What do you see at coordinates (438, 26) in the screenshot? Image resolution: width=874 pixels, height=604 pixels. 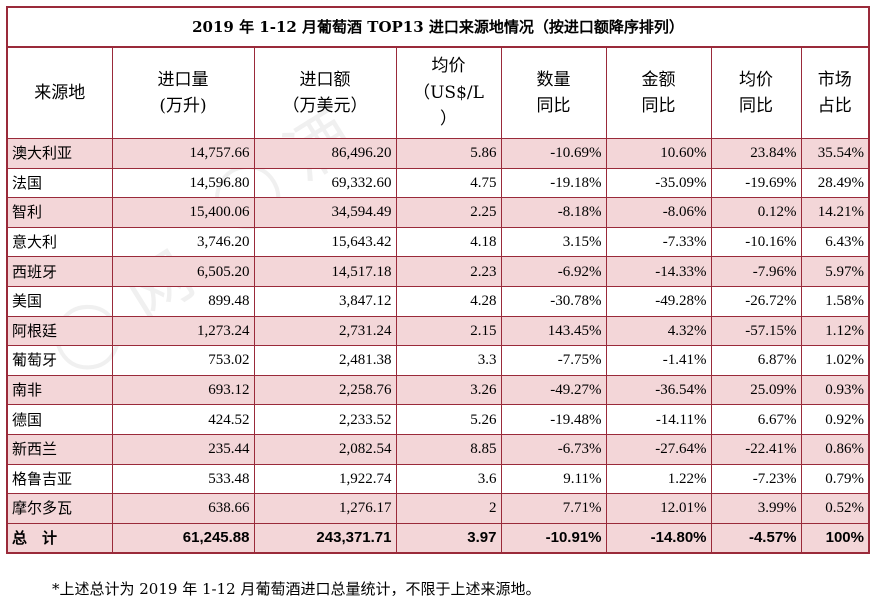 I see `table-title: 2019 年 1-12 月葡萄酒 TOP13 进口来源地情况（按进口额降序排列）` at bounding box center [438, 26].